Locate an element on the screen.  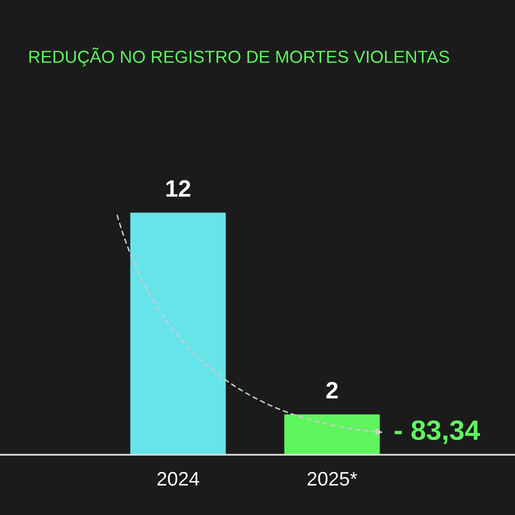
chart-title: REDUÇÃO NO REGISTRO DE MORTES VIOLENTAS is located at coordinates (239, 57).